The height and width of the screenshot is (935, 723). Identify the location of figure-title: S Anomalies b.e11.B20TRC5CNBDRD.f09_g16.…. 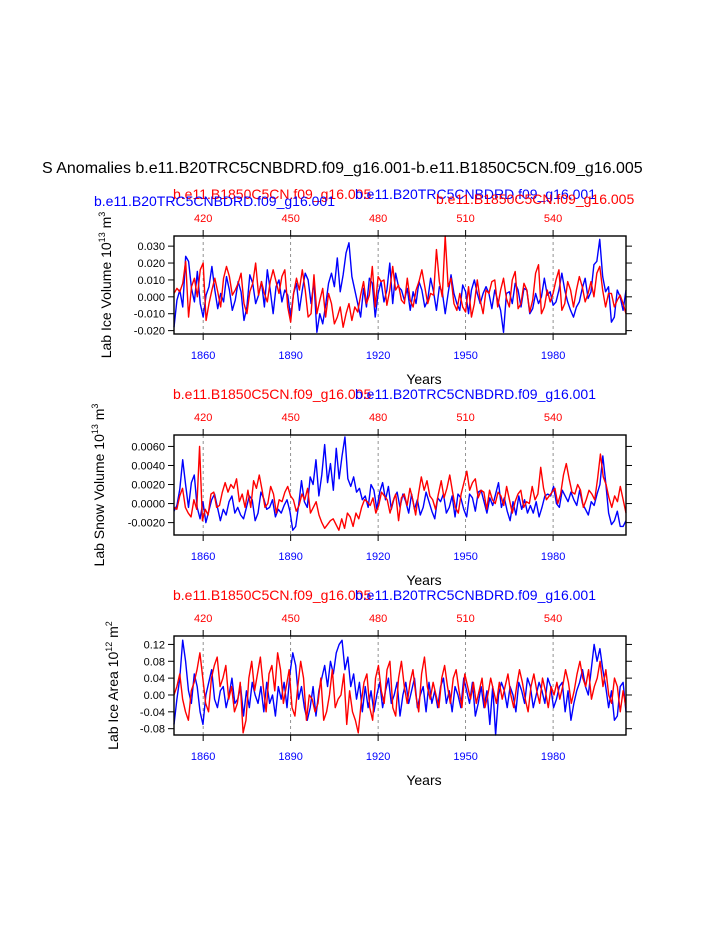
(342, 168).